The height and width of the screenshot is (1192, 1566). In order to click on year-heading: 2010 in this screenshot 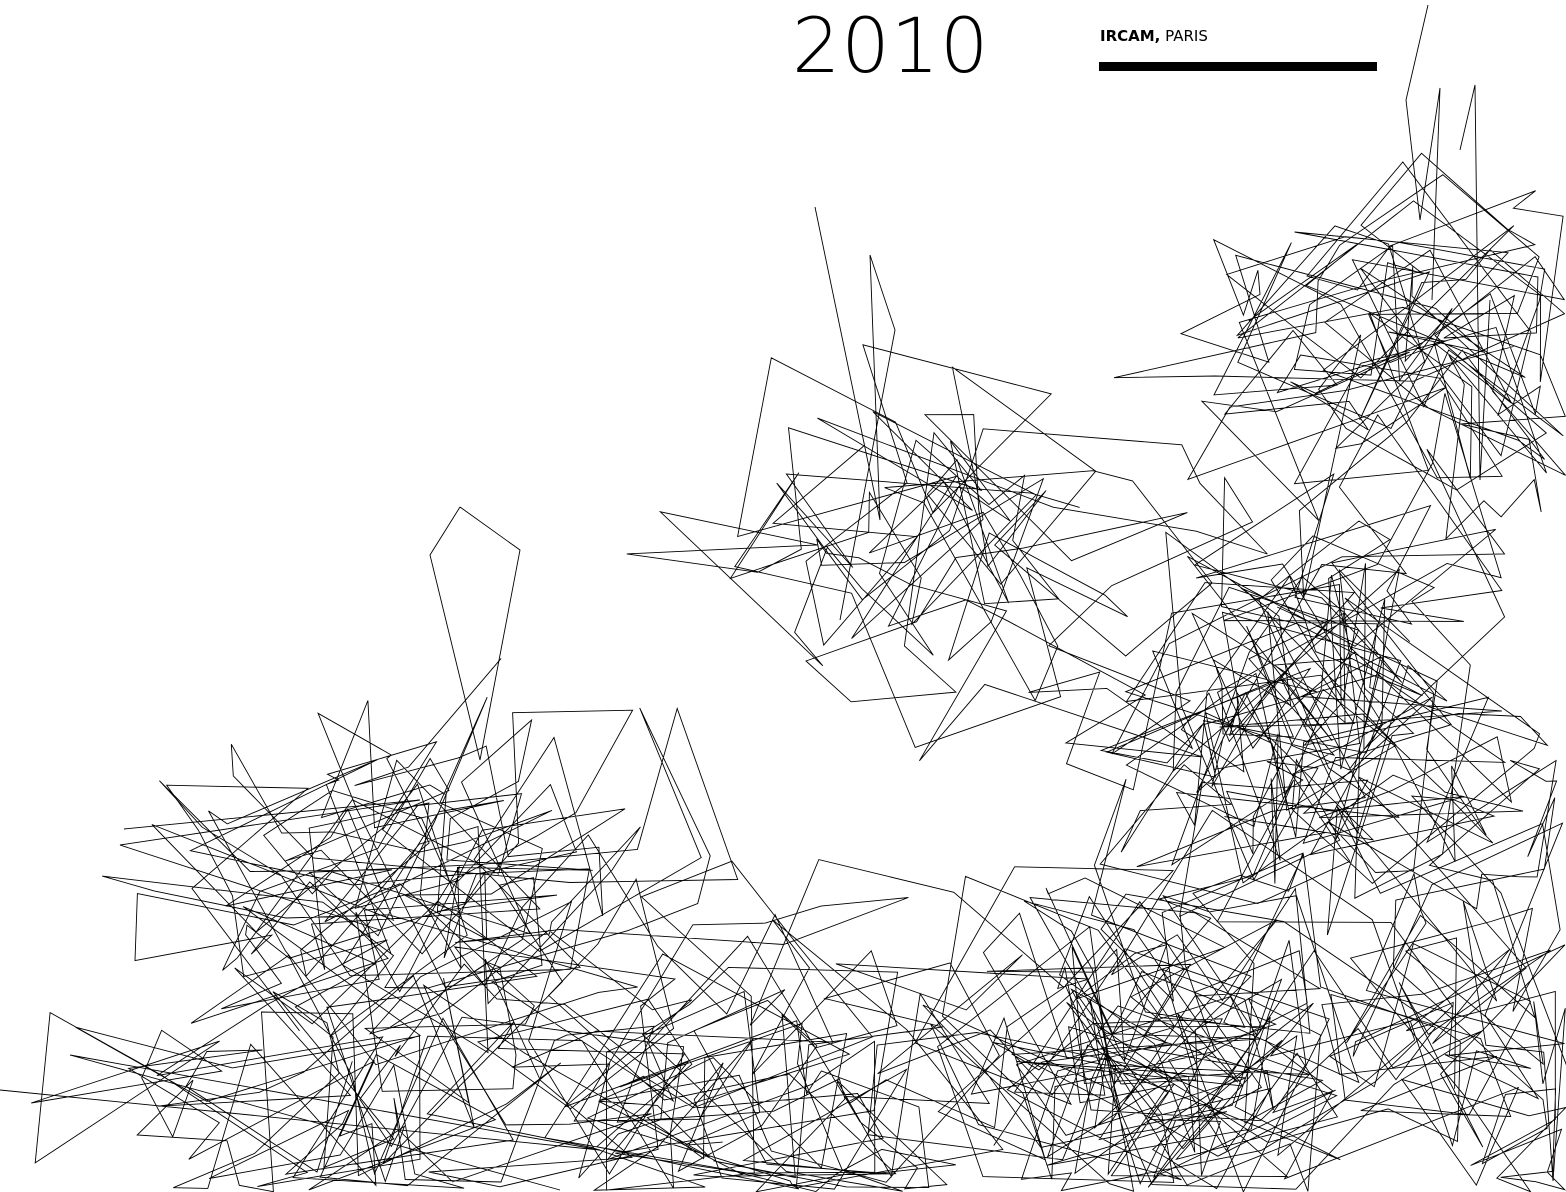, I will do `click(891, 45)`.